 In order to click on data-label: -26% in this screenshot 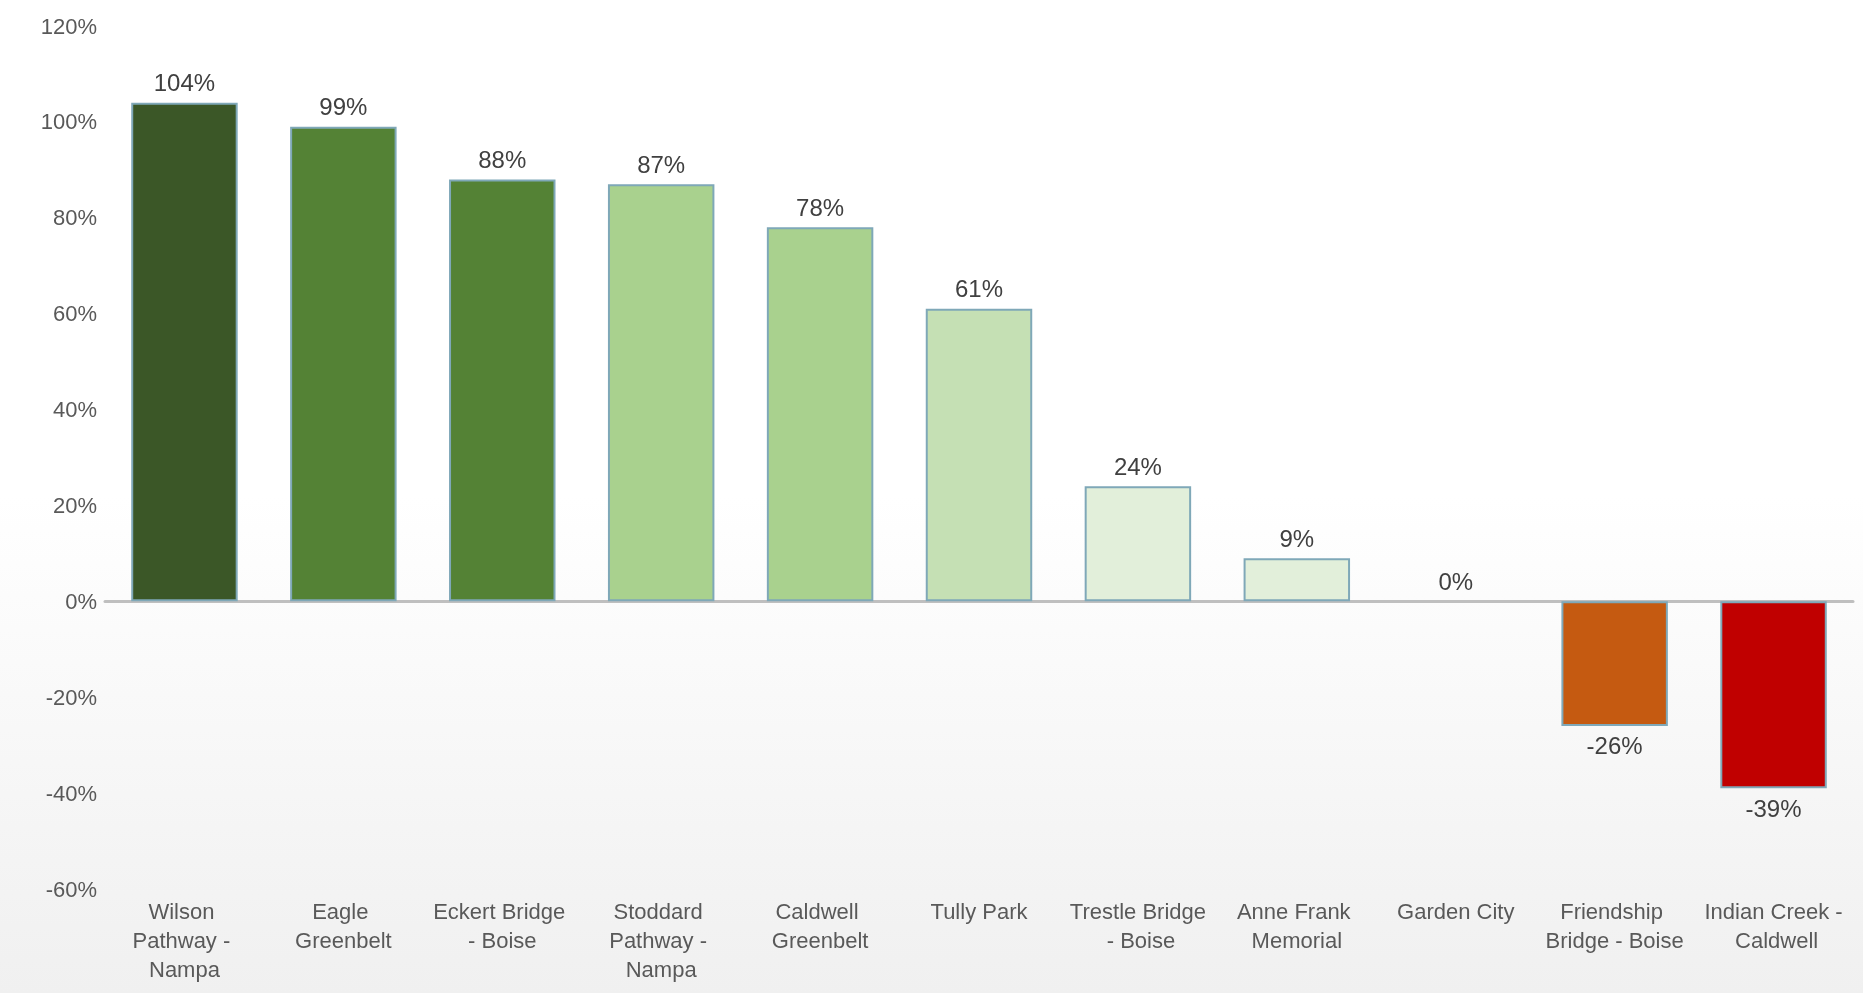, I will do `click(1614, 746)`.